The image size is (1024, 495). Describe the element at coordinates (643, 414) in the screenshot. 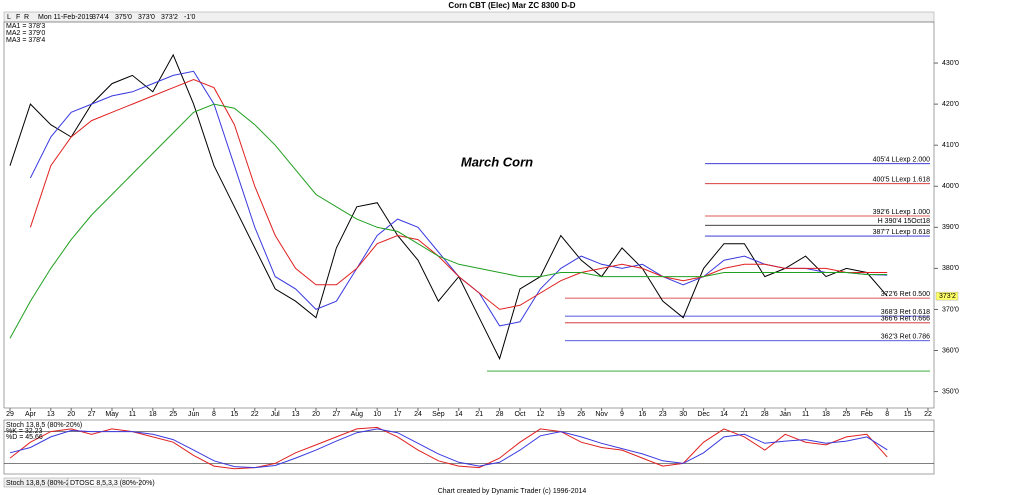

I see `x-tick-label: 16` at that location.